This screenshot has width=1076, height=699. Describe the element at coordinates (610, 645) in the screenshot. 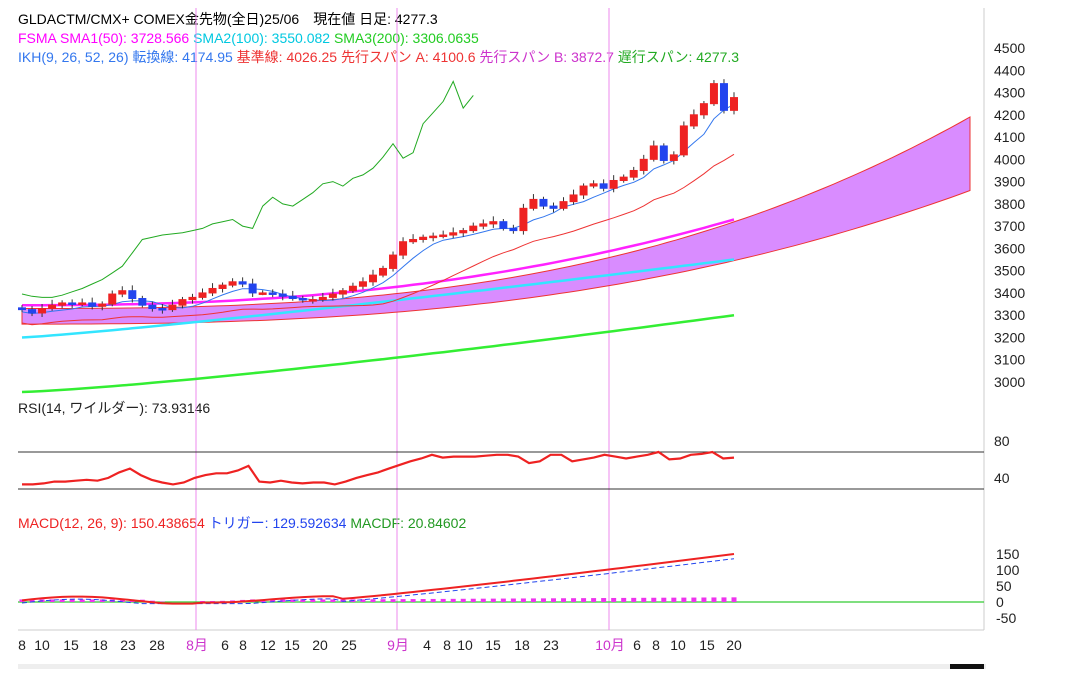

I see `month-axis-label: 10月` at that location.